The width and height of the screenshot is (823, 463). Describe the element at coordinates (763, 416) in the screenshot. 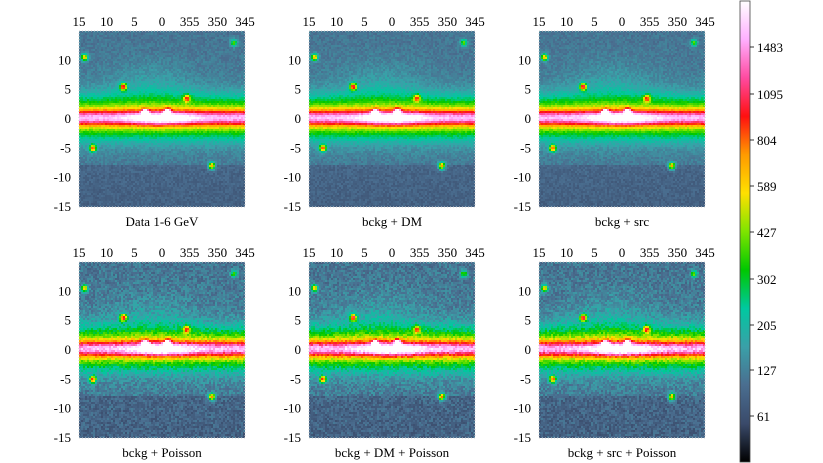

I see `colorbar-tick-label: 61` at that location.